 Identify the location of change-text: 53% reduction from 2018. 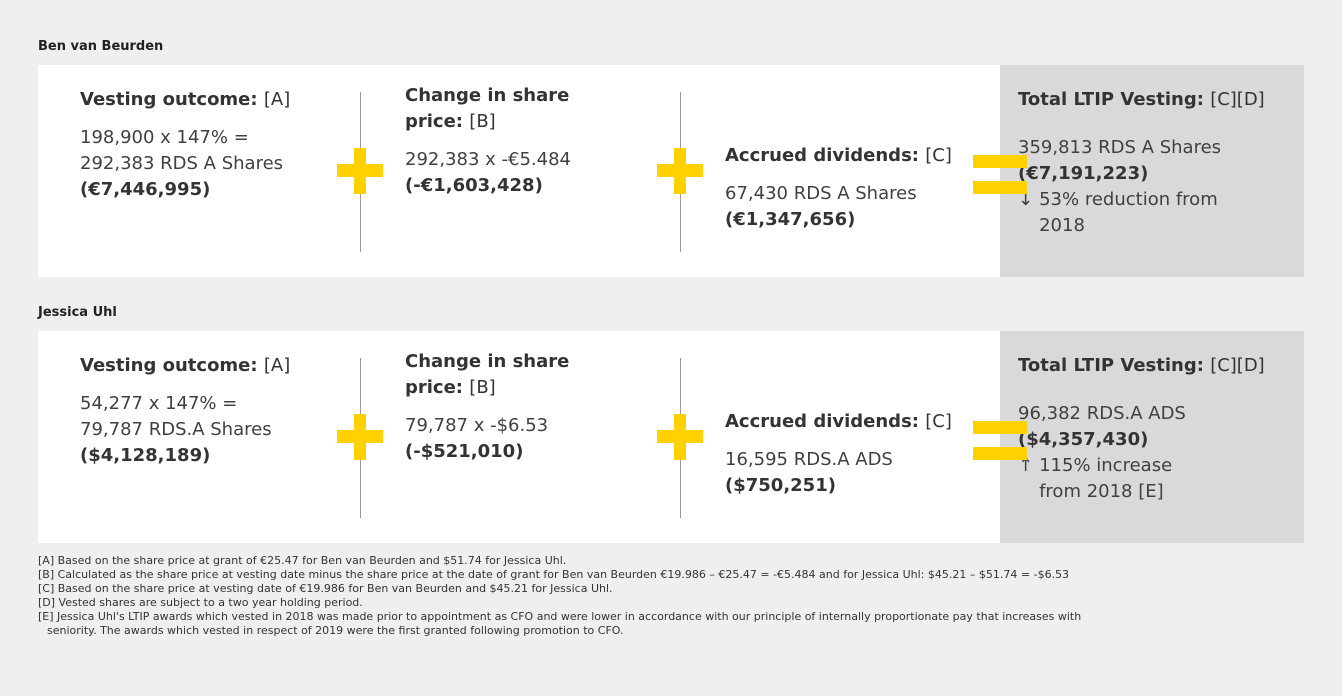
(1128, 212).